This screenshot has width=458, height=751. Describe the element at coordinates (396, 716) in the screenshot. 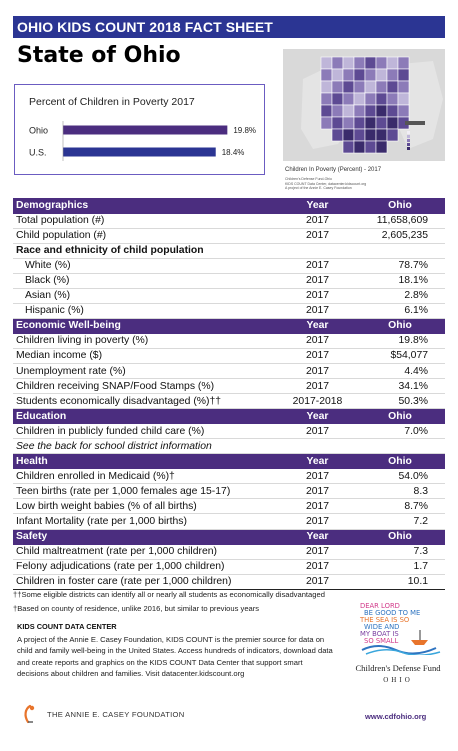

I see `cdf-website-link: www.cdfohio.org` at that location.